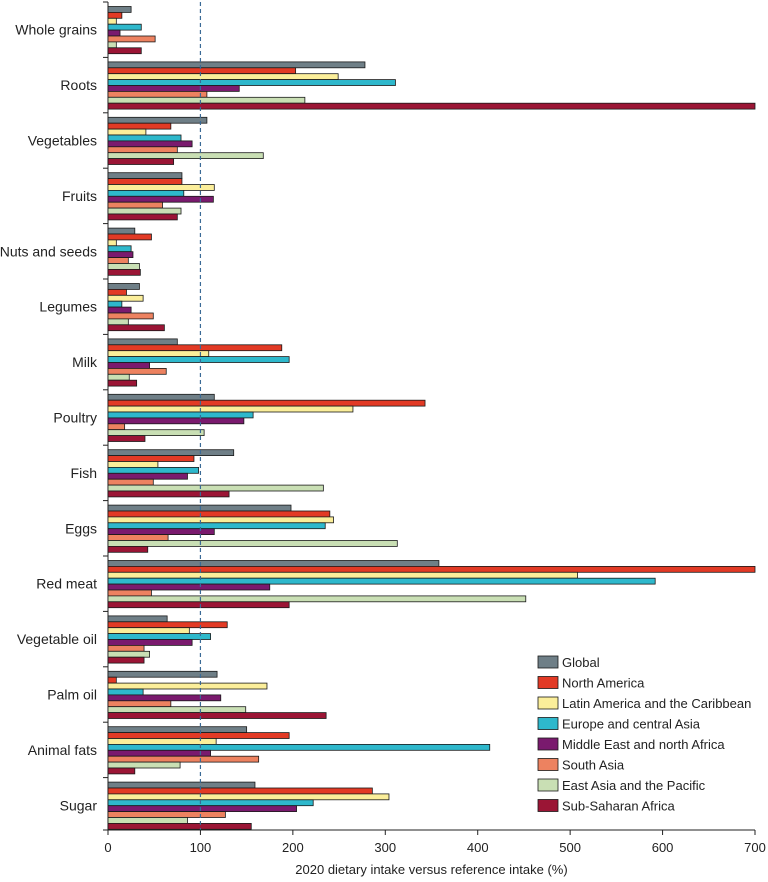 The height and width of the screenshot is (882, 768). What do you see at coordinates (112, 243) in the screenshot?
I see `bar-nuts-and-seeds-latin-america-and-the-caribbean` at bounding box center [112, 243].